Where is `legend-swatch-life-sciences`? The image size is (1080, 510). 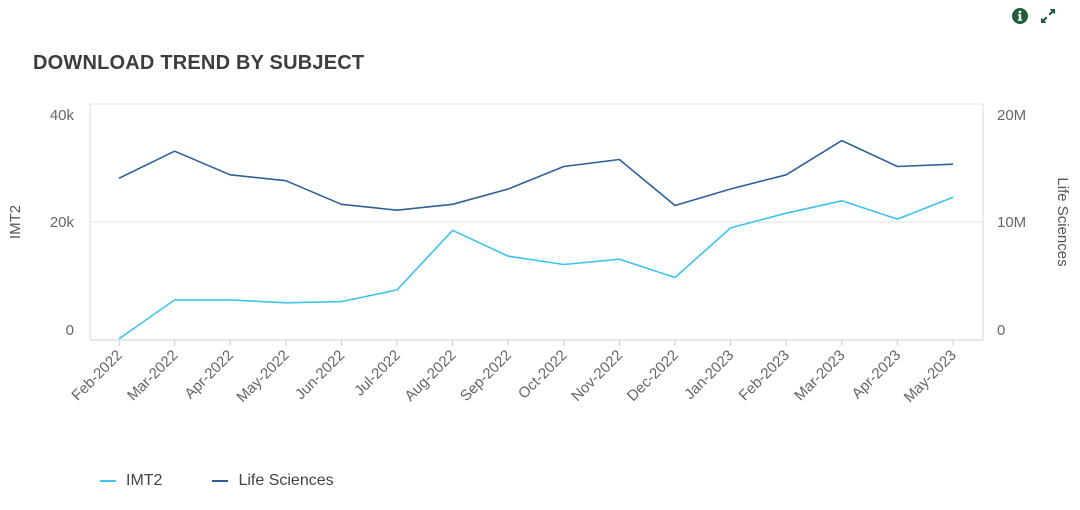 legend-swatch-life-sciences is located at coordinates (220, 481).